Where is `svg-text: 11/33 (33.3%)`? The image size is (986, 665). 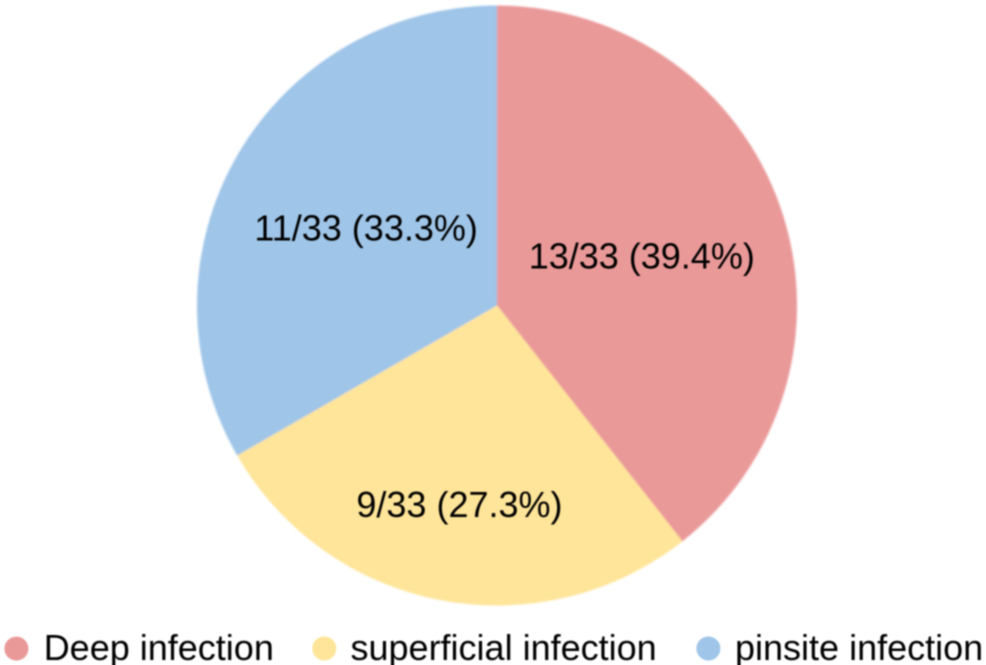
svg-text: 11/33 (33.3%) is located at coordinates (365, 228).